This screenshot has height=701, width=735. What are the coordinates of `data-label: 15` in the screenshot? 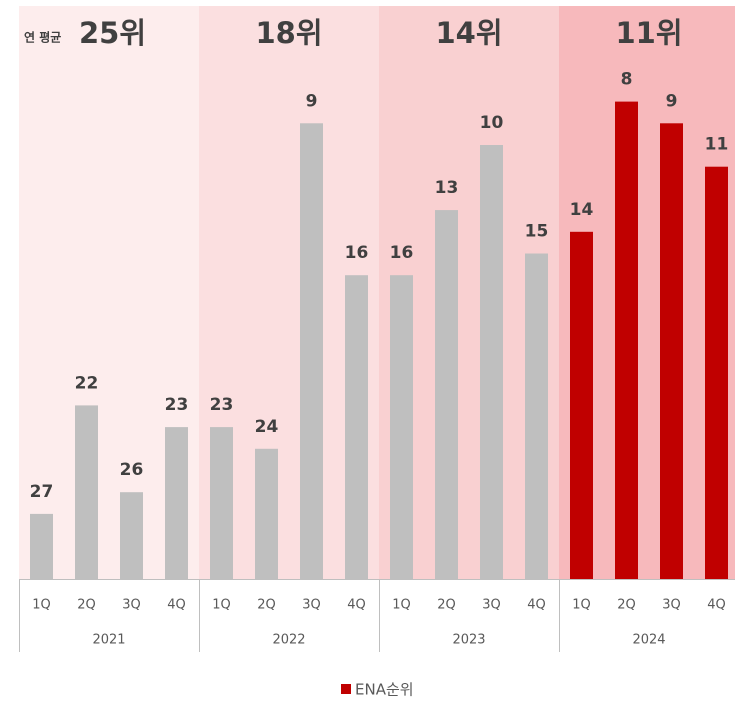 It's located at (537, 232).